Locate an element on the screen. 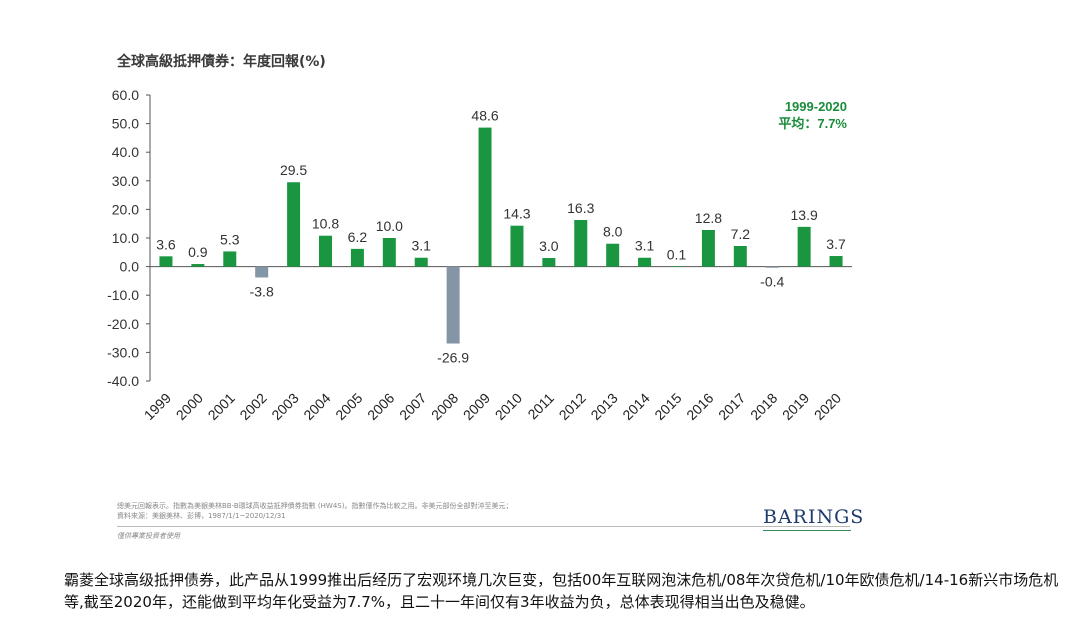 The image size is (1080, 624). barings-logo: BARINGS is located at coordinates (814, 517).